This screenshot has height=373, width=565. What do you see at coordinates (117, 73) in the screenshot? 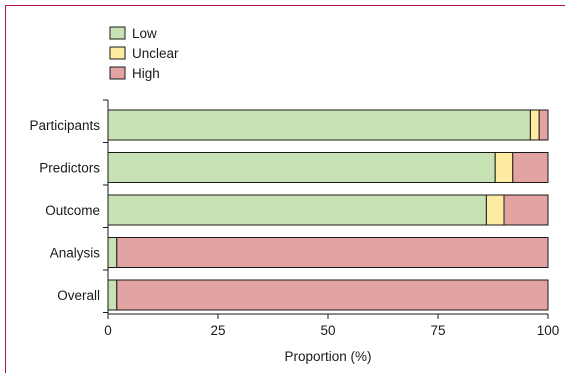
I see `legend-swatch-high` at bounding box center [117, 73].